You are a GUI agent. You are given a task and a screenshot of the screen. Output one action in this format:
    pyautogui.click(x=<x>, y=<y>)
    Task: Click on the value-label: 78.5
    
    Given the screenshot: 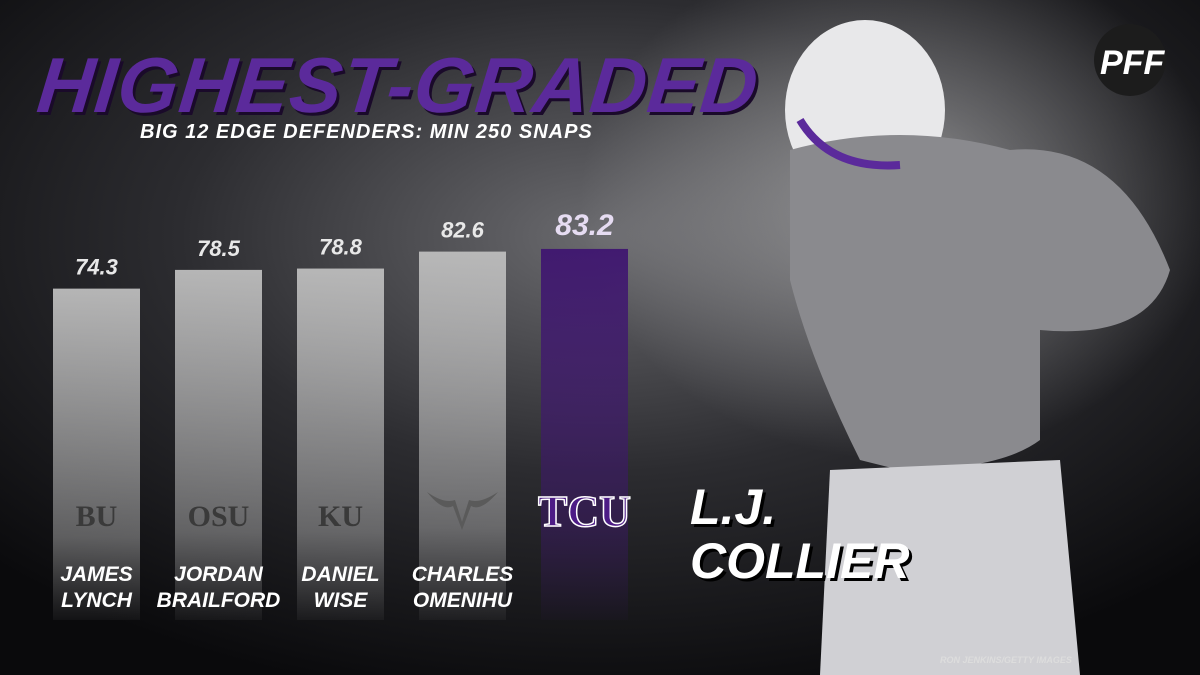 What is the action you would take?
    pyautogui.click(x=219, y=248)
    